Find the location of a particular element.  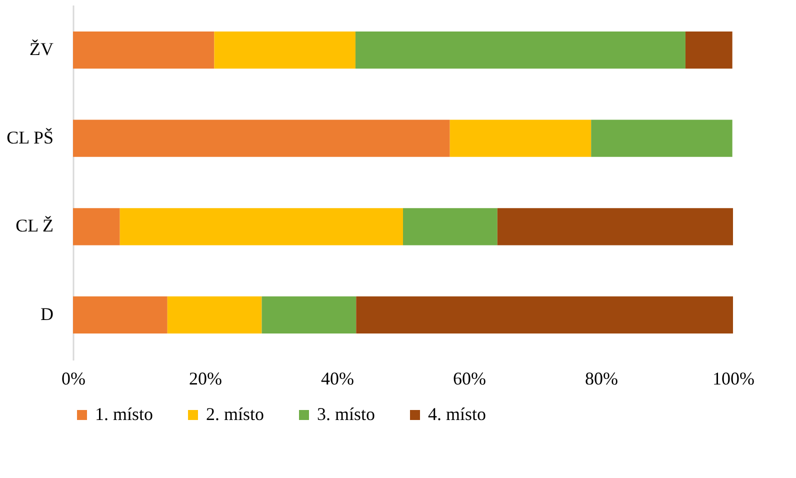

x-tick-label: 0% is located at coordinates (74, 378).